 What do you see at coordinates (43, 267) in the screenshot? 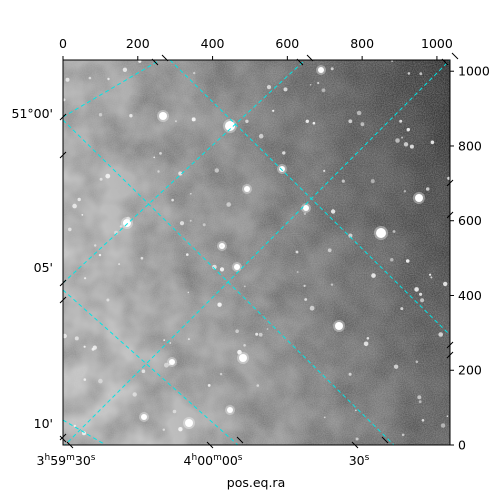
I see `dec-tick-label: 05'` at bounding box center [43, 267].